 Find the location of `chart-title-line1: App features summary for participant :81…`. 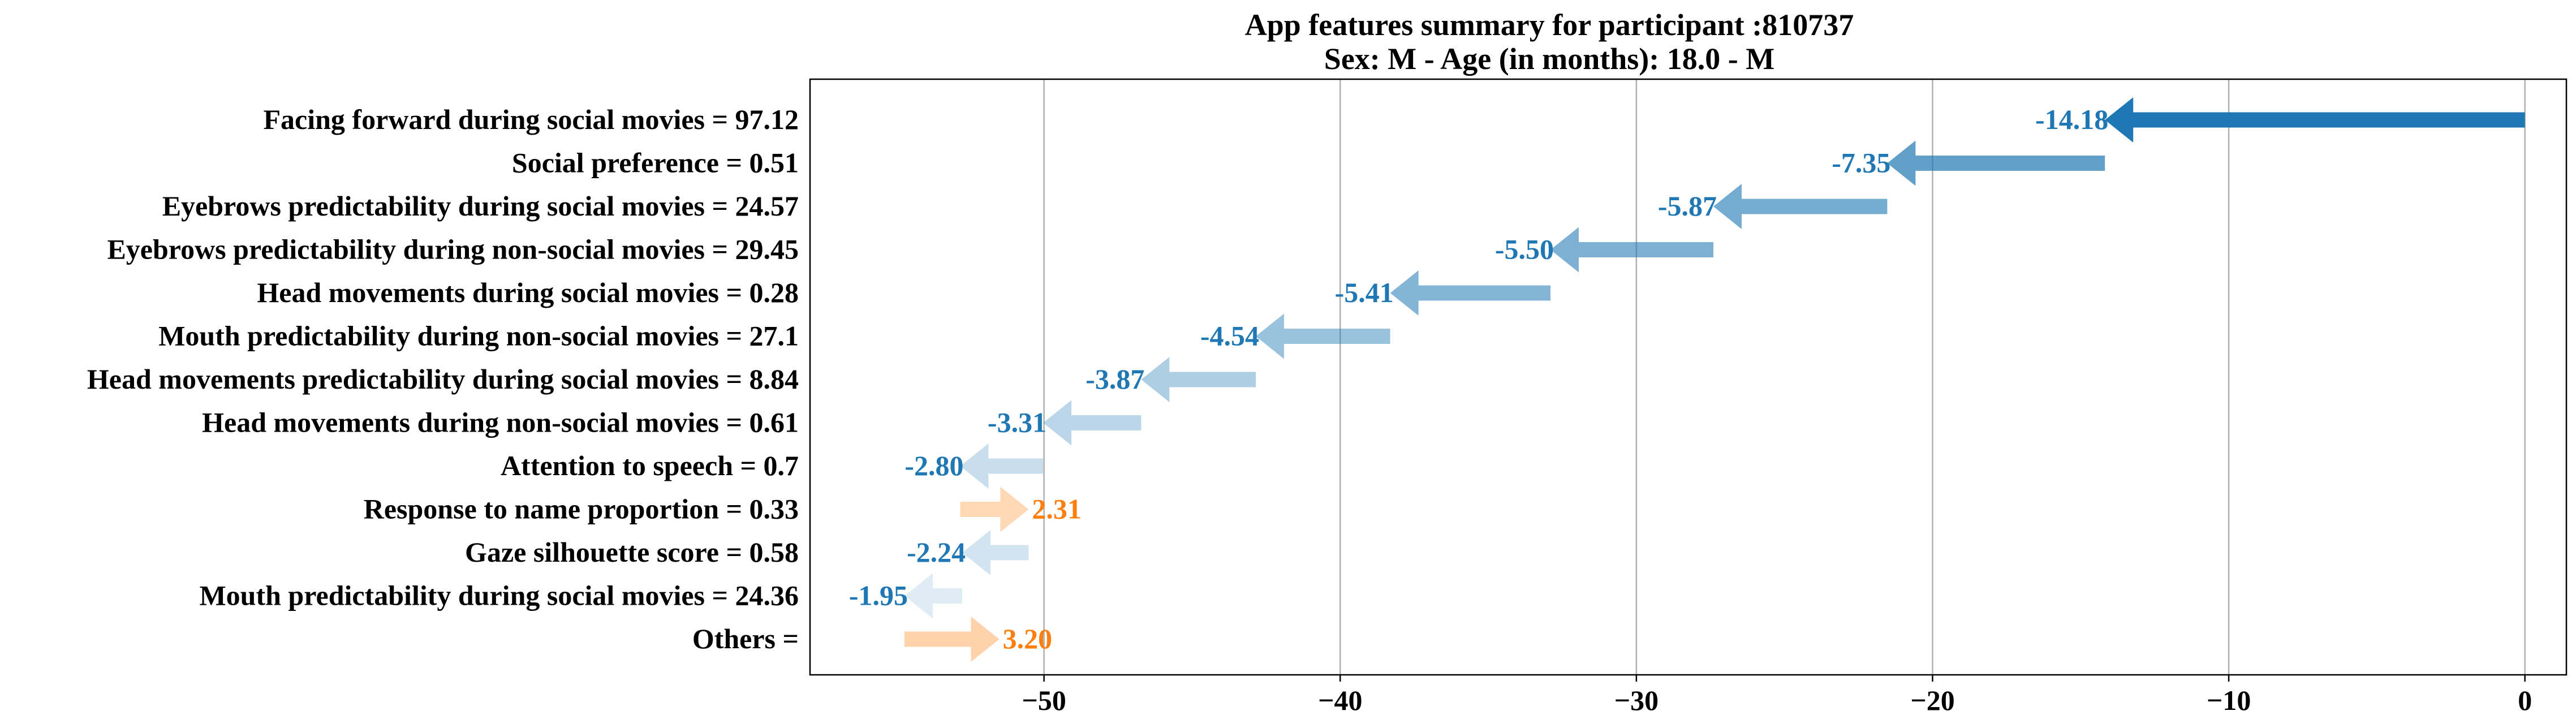

chart-title-line1: App features summary for participant :81… is located at coordinates (1549, 25).